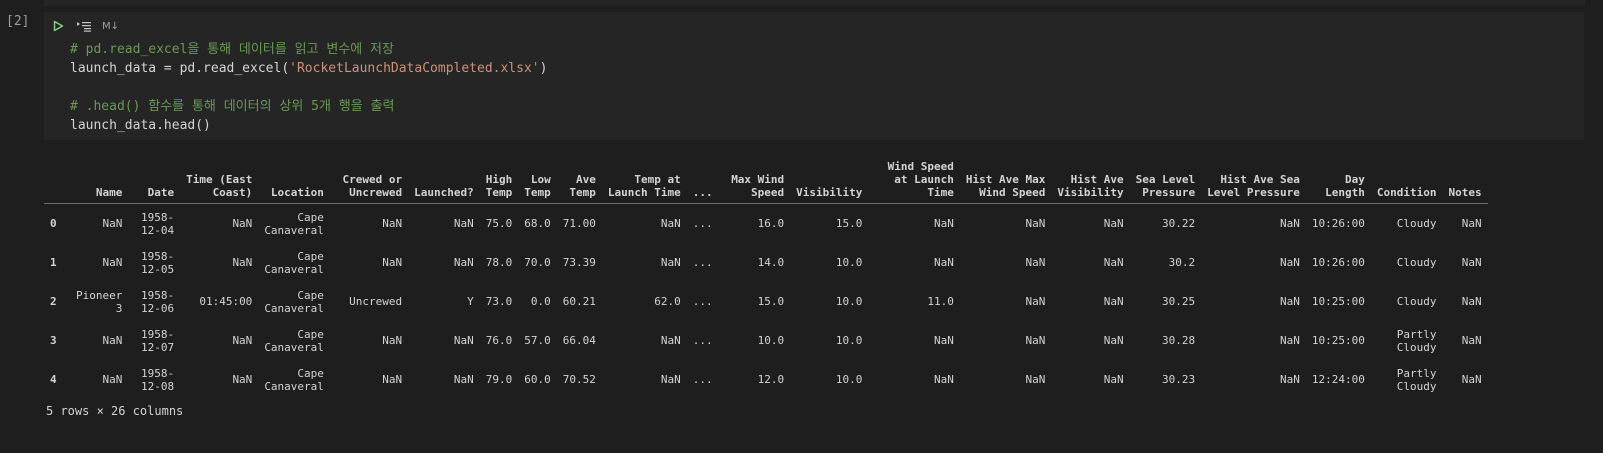 This screenshot has height=453, width=1603. What do you see at coordinates (294, 379) in the screenshot?
I see `table-cell: Cape Canaveral` at bounding box center [294, 379].